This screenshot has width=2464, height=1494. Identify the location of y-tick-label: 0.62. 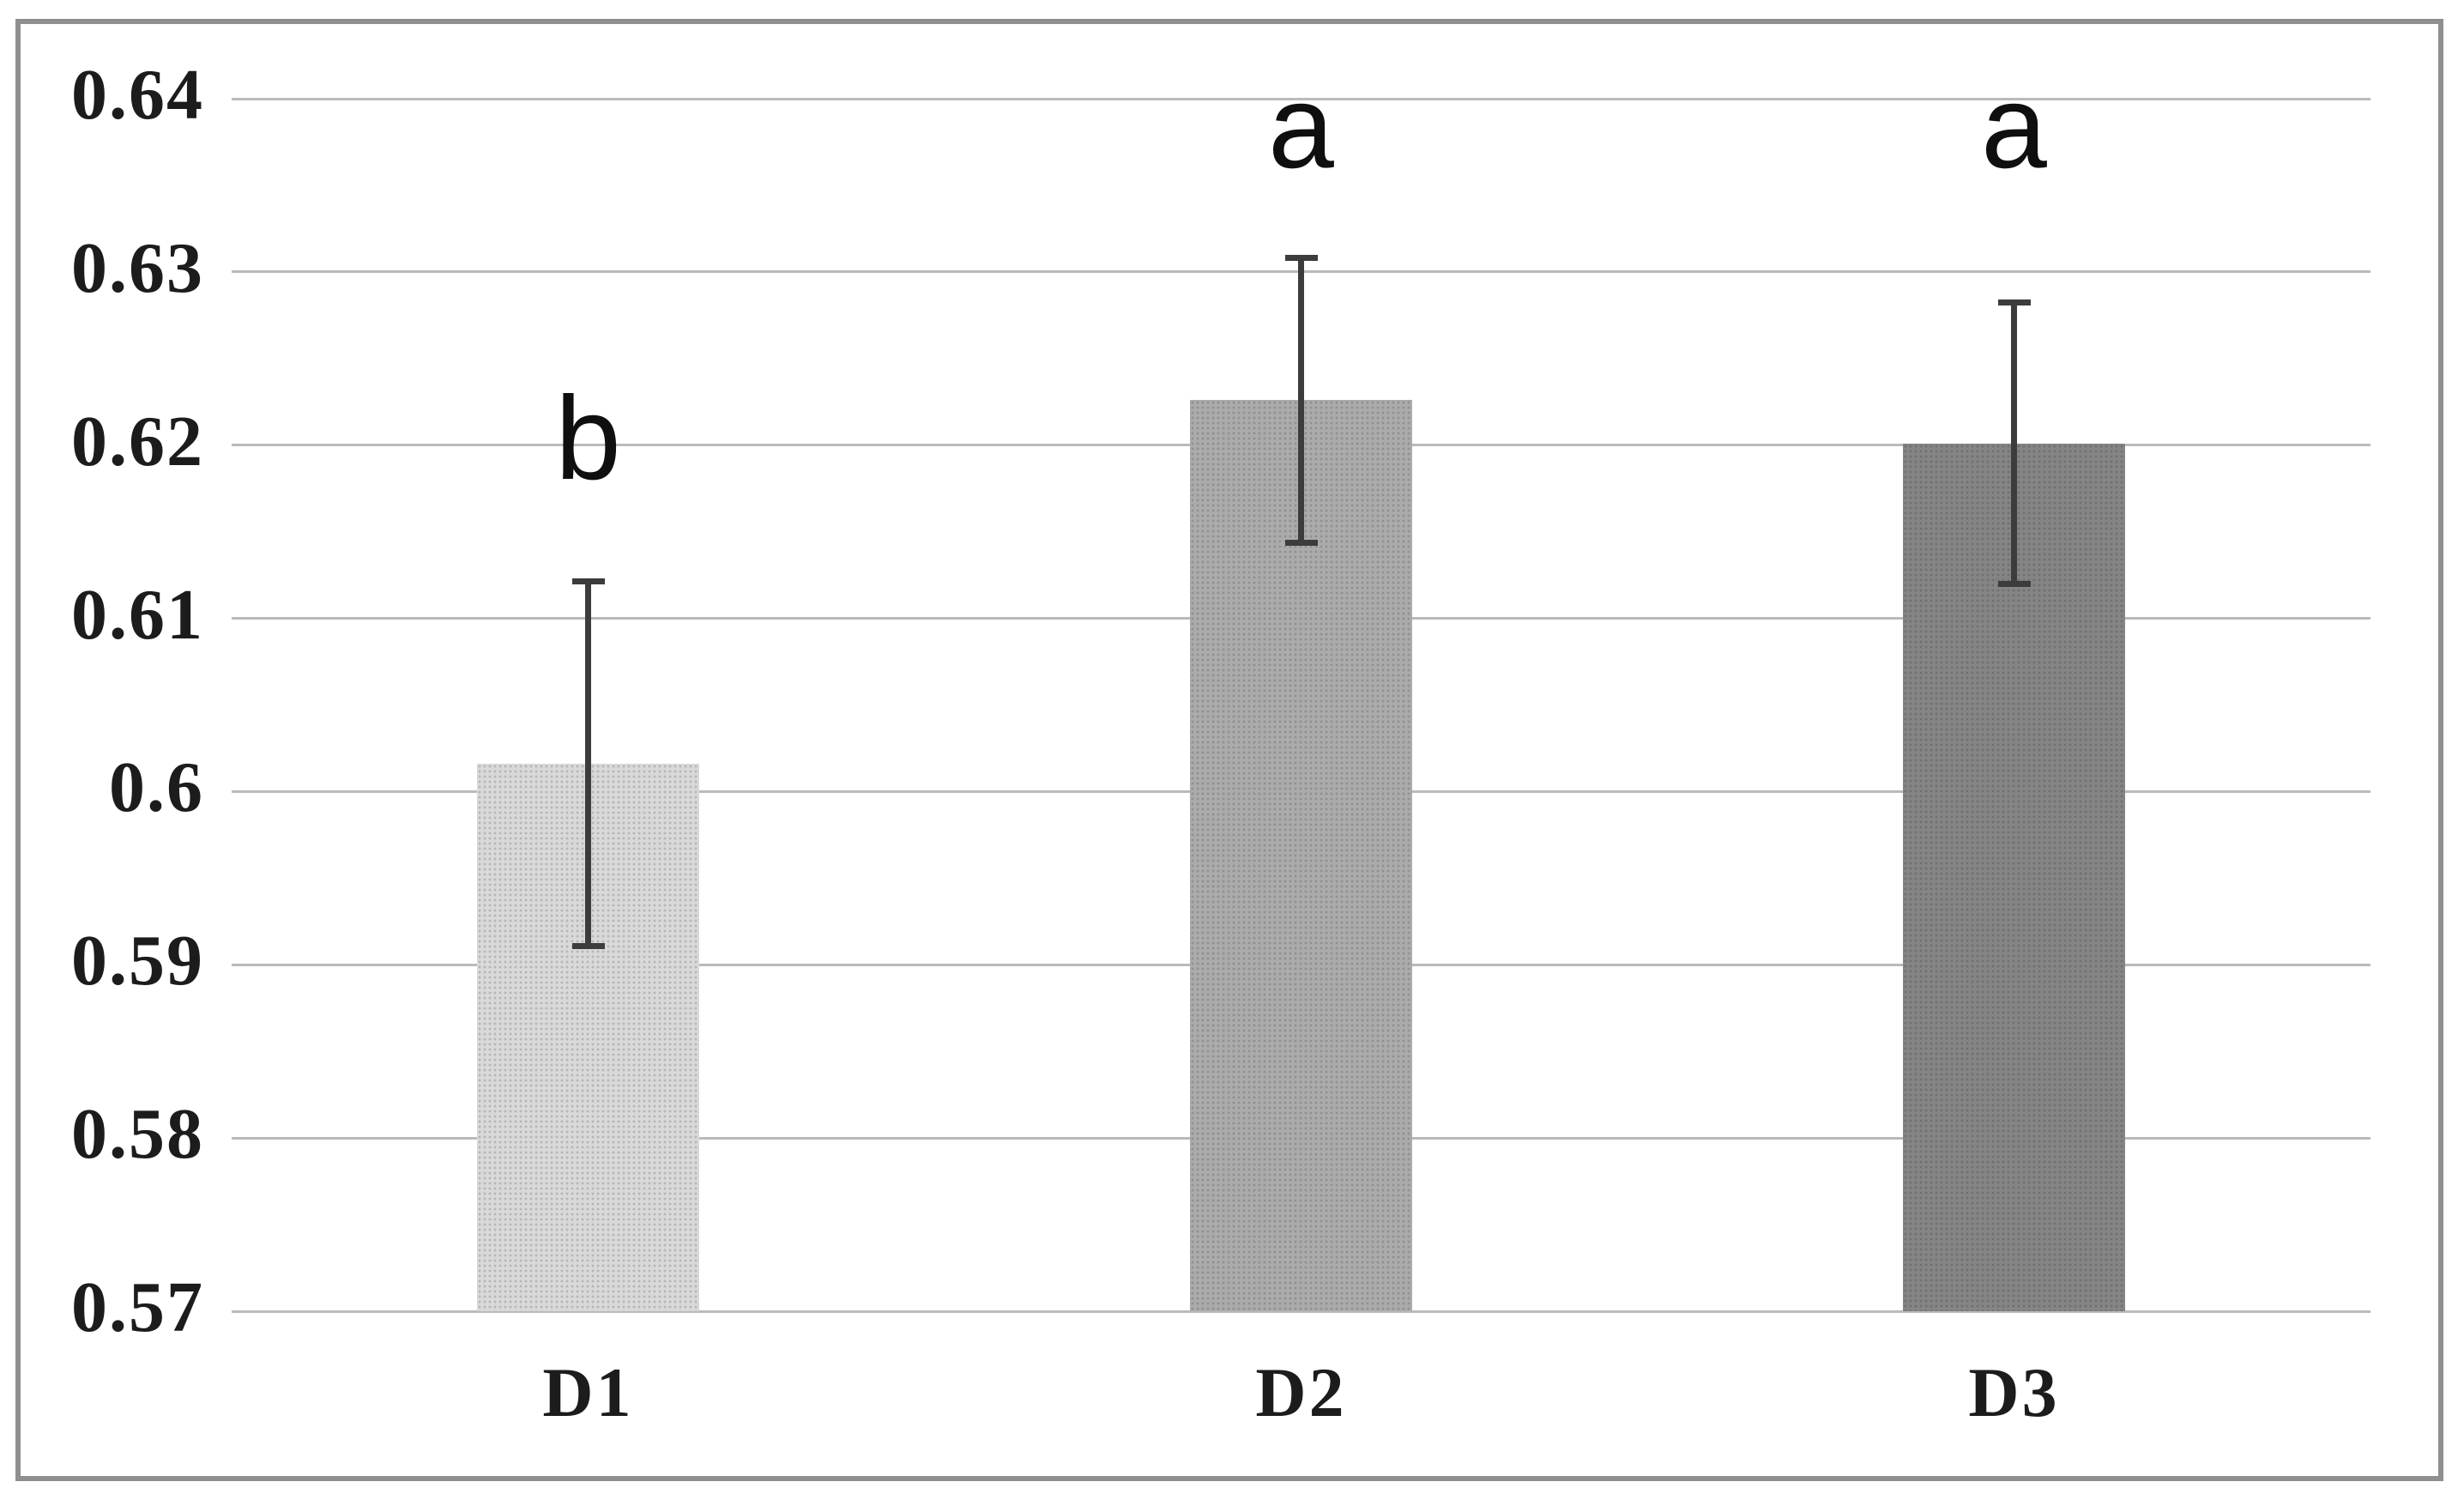
(137, 441).